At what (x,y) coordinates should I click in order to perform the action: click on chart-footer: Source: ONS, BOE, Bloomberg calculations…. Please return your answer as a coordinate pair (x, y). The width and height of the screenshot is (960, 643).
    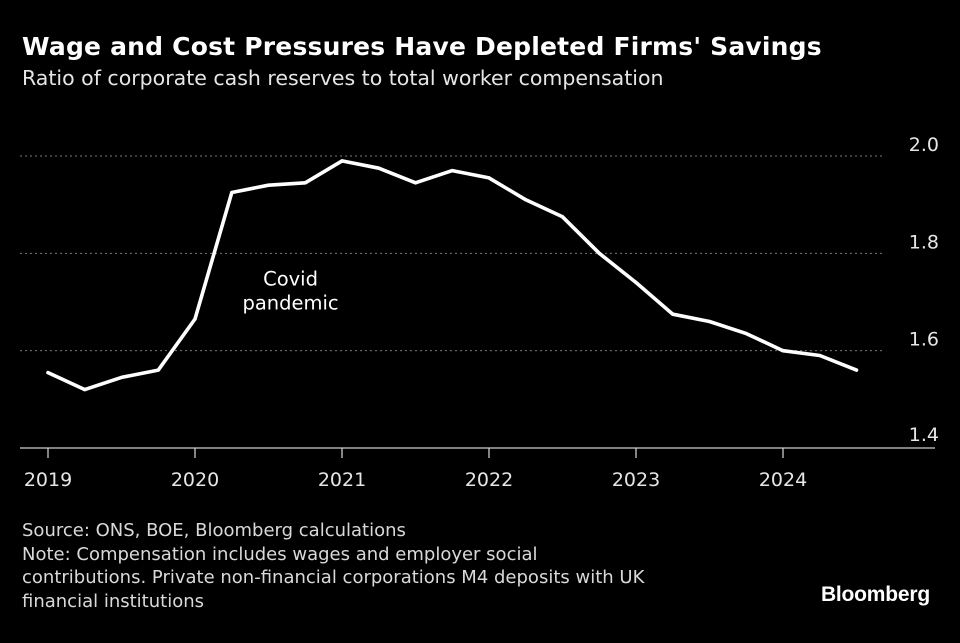
    Looking at the image, I should click on (333, 566).